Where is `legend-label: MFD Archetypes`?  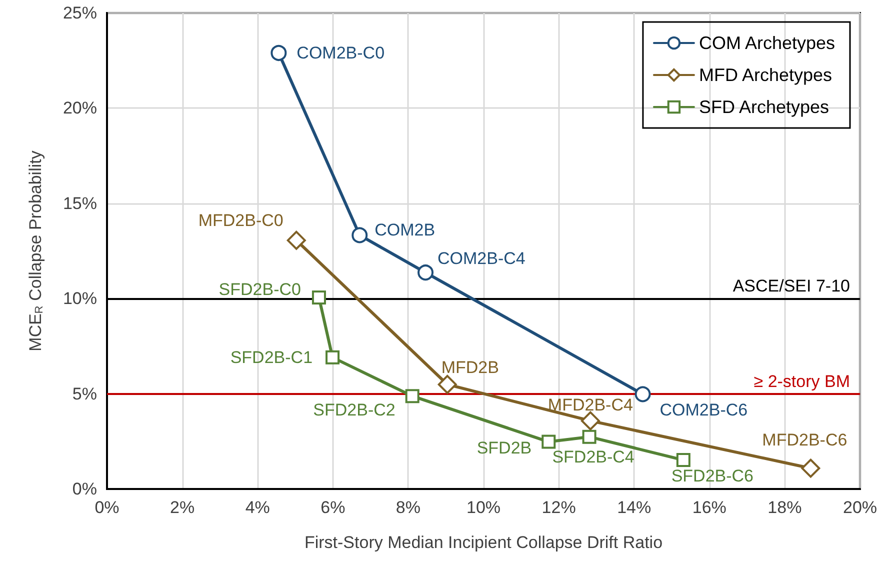 legend-label: MFD Archetypes is located at coordinates (765, 75).